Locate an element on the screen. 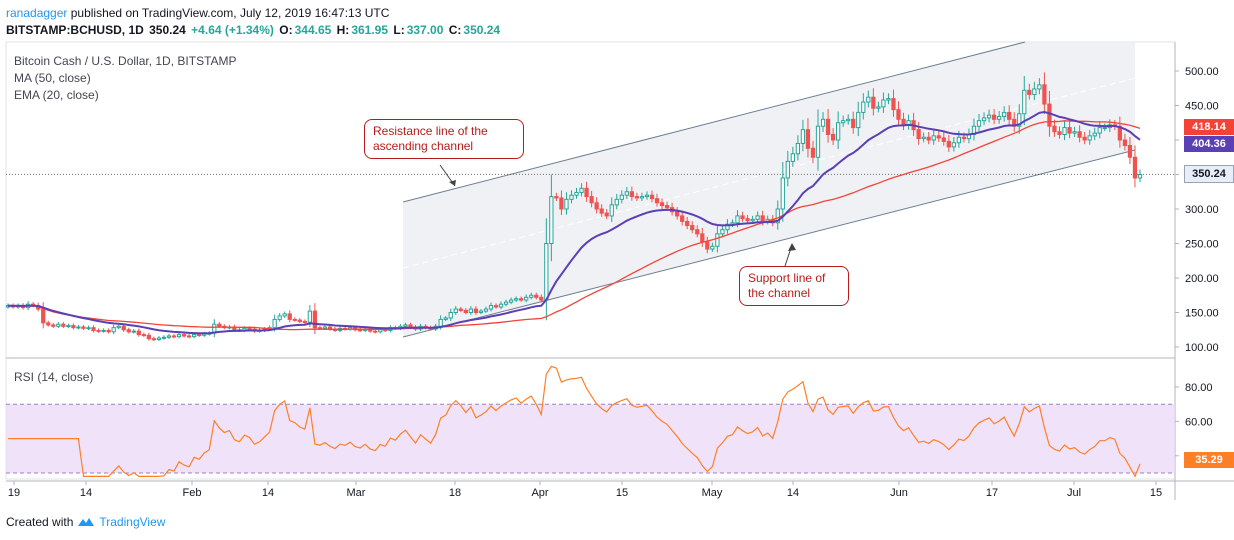 Image resolution: width=1234 pixels, height=540 pixels. ma-price-tag: 418.14 is located at coordinates (1209, 127).